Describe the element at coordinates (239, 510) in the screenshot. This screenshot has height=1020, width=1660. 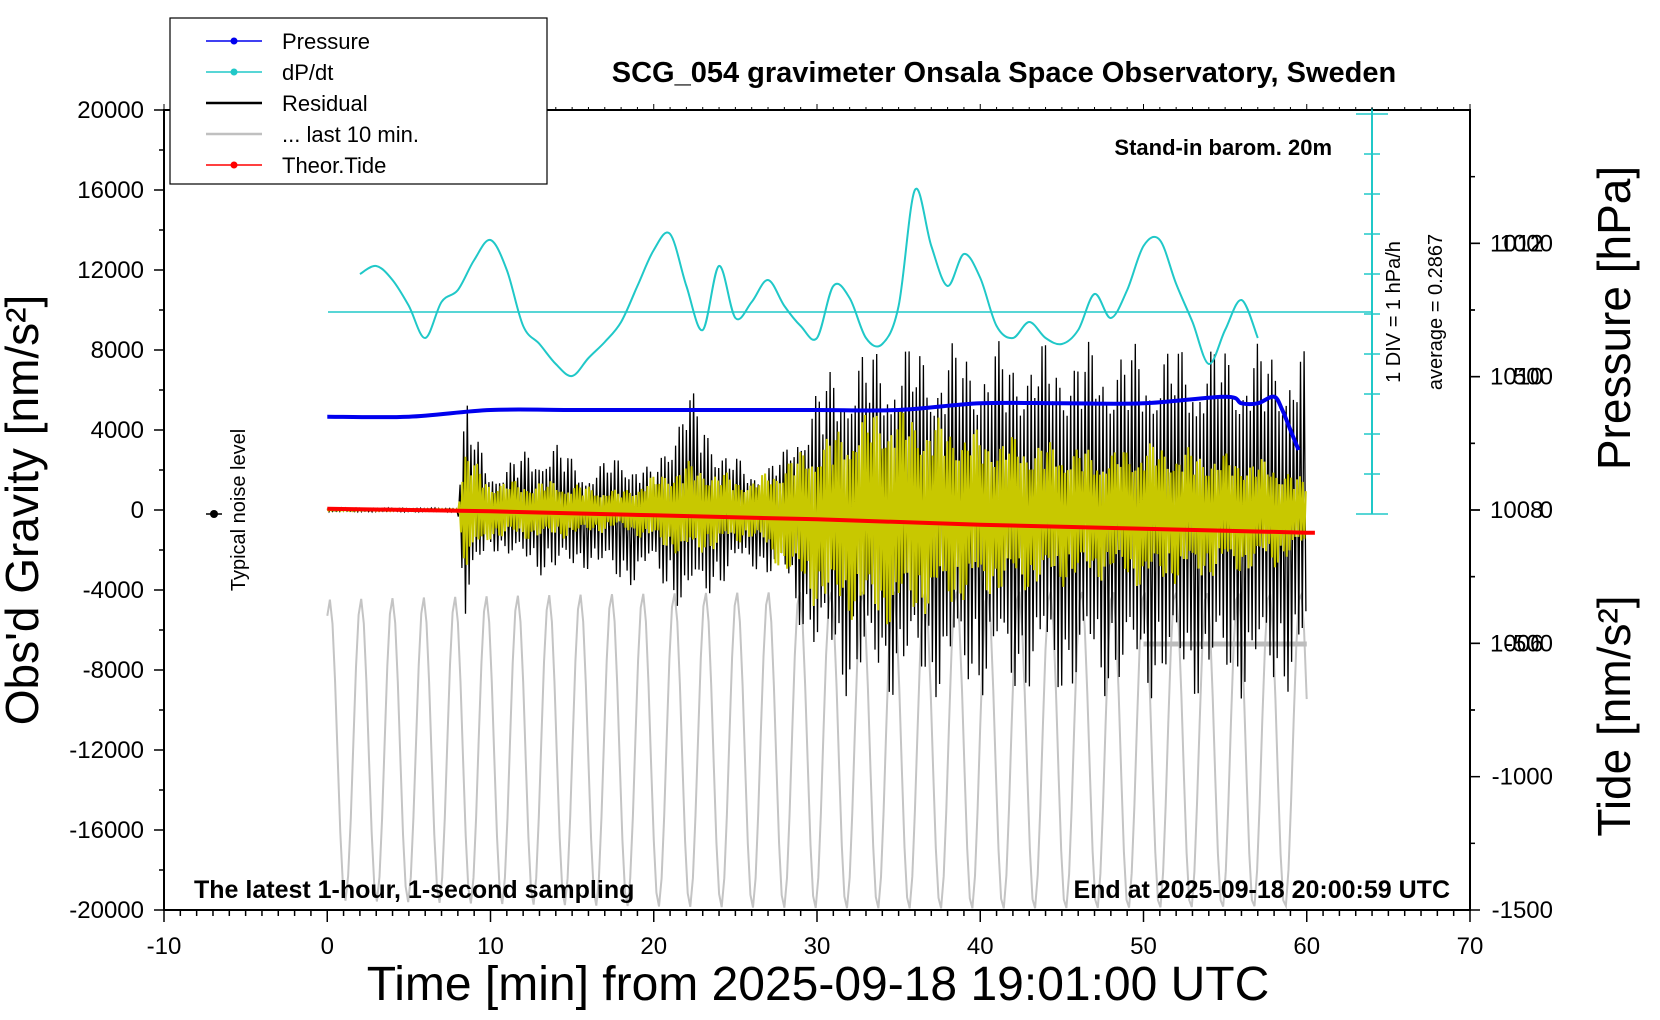
I see `noise-level-label: Typical noise level` at that location.